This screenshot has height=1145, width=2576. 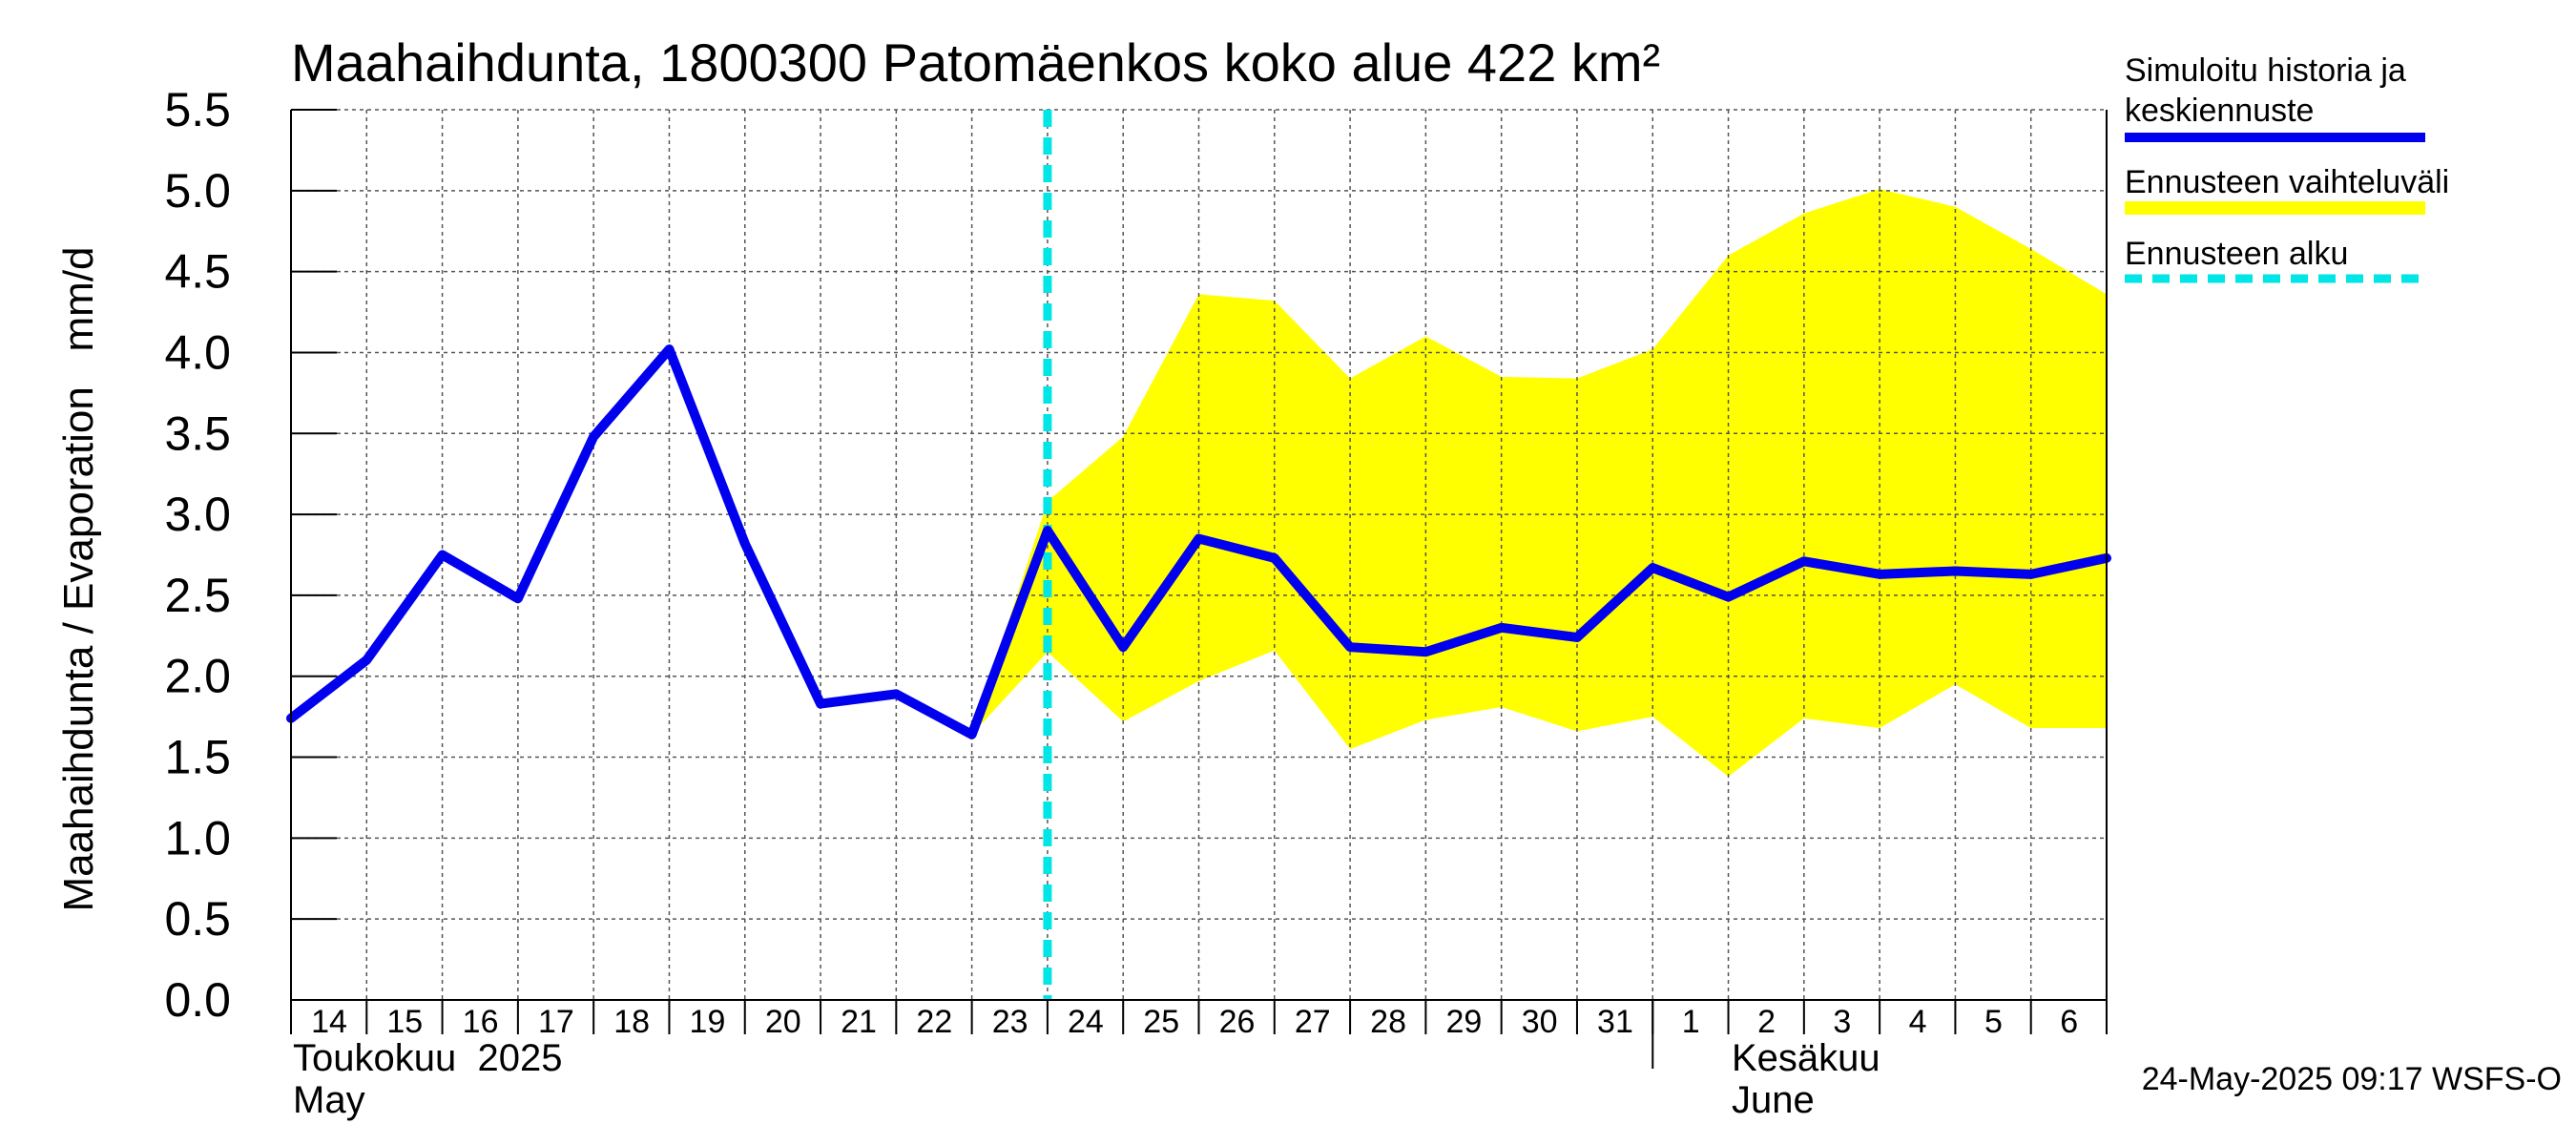 I want to click on y-tick-label: 2.0, so click(x=197, y=676).